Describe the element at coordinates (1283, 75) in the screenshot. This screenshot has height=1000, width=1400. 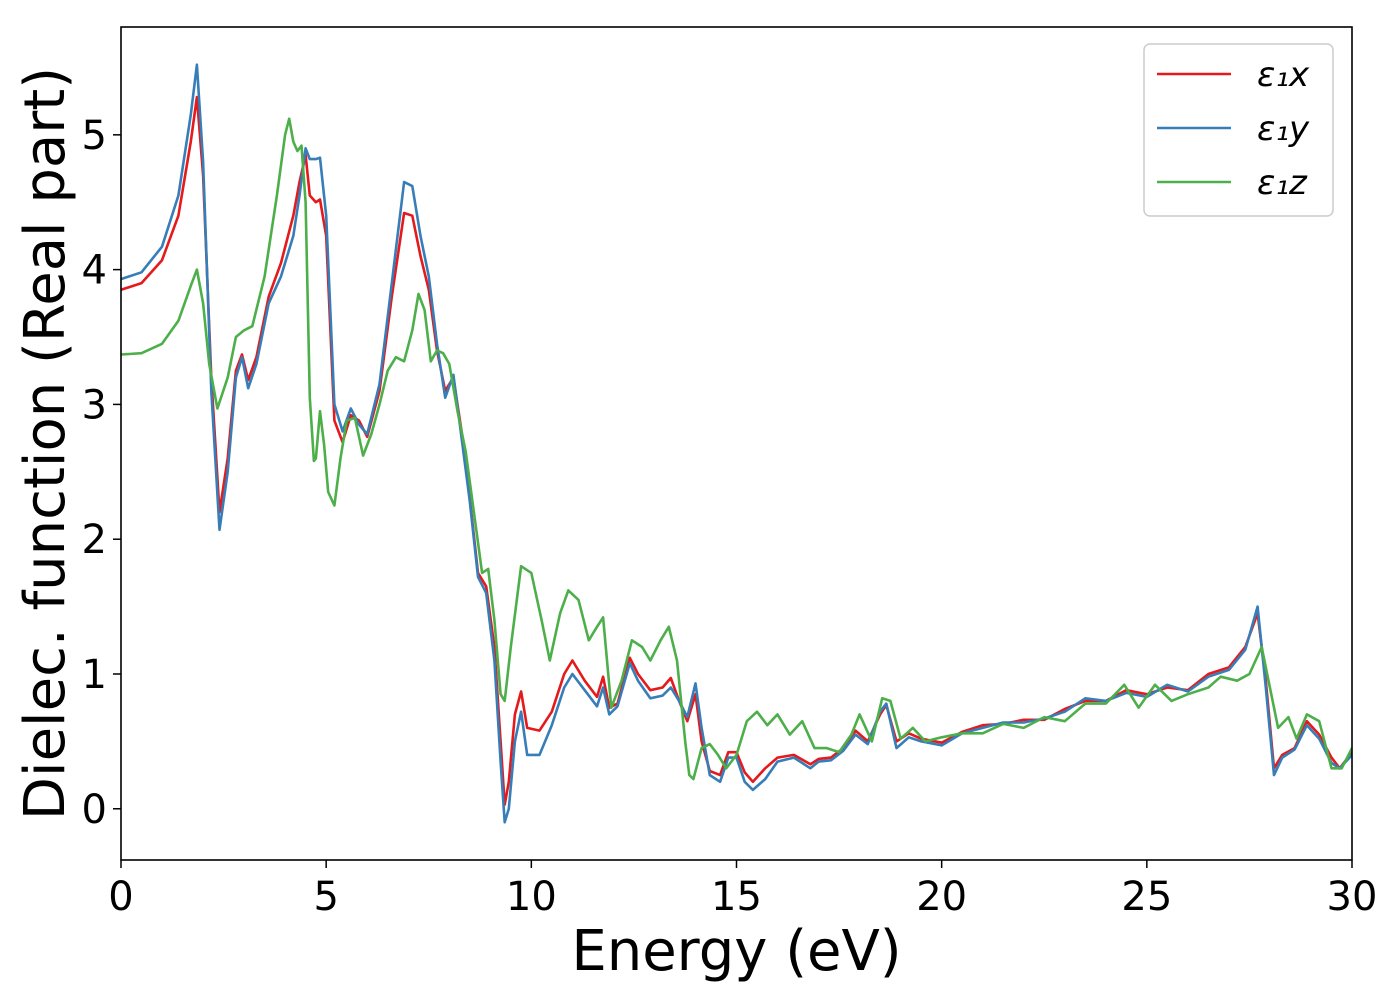
I see `legend-label: ε₁x` at that location.